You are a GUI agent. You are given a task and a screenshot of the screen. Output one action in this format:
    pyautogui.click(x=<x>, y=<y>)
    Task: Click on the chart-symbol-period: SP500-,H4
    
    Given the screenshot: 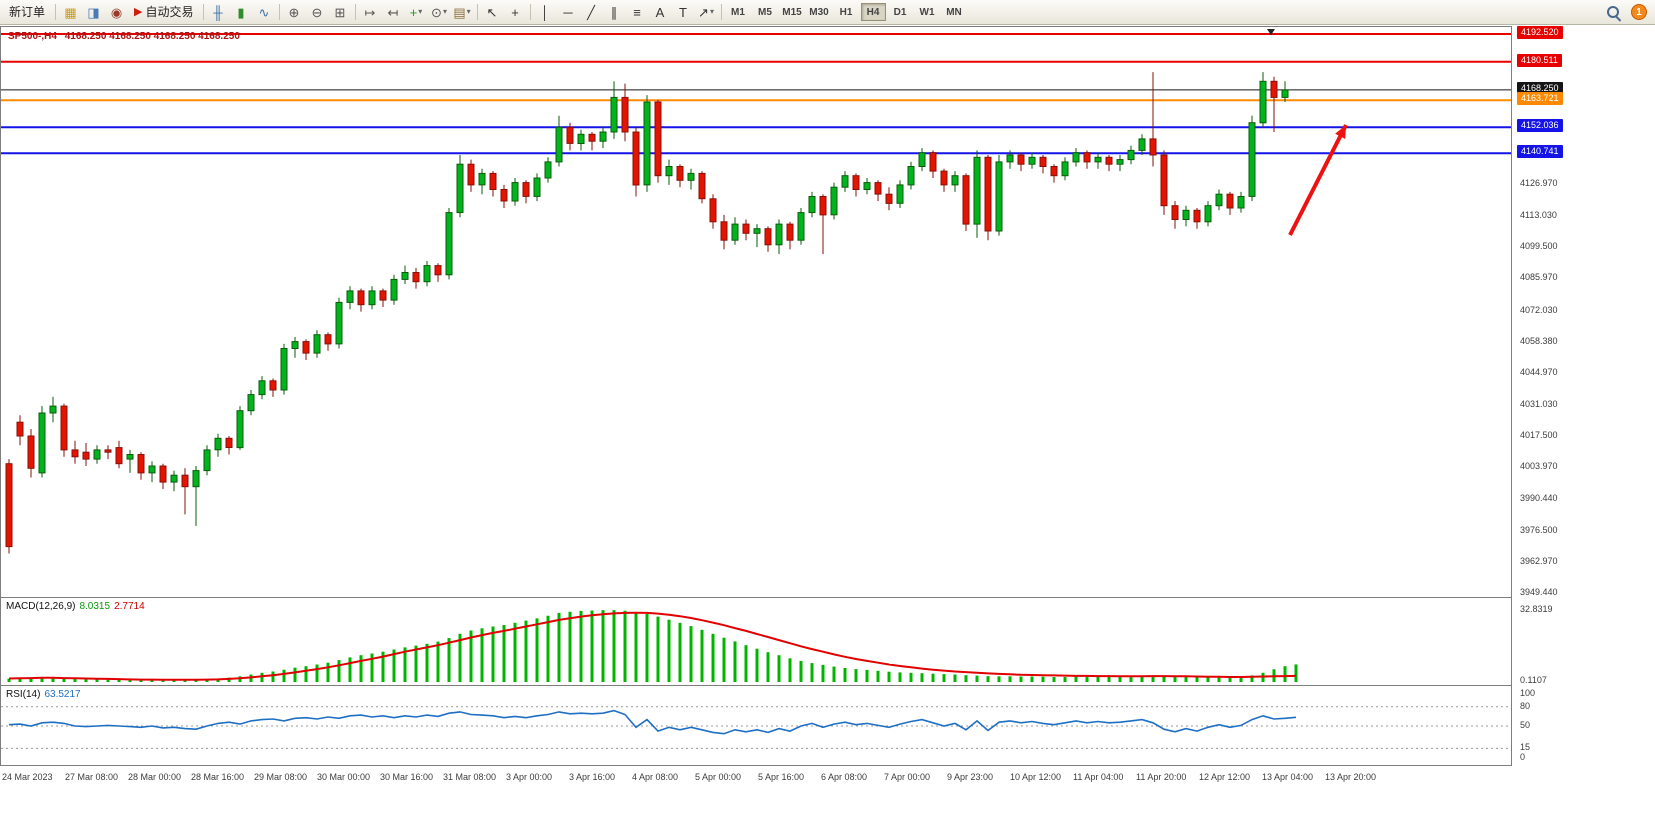 What is the action you would take?
    pyautogui.click(x=32, y=36)
    